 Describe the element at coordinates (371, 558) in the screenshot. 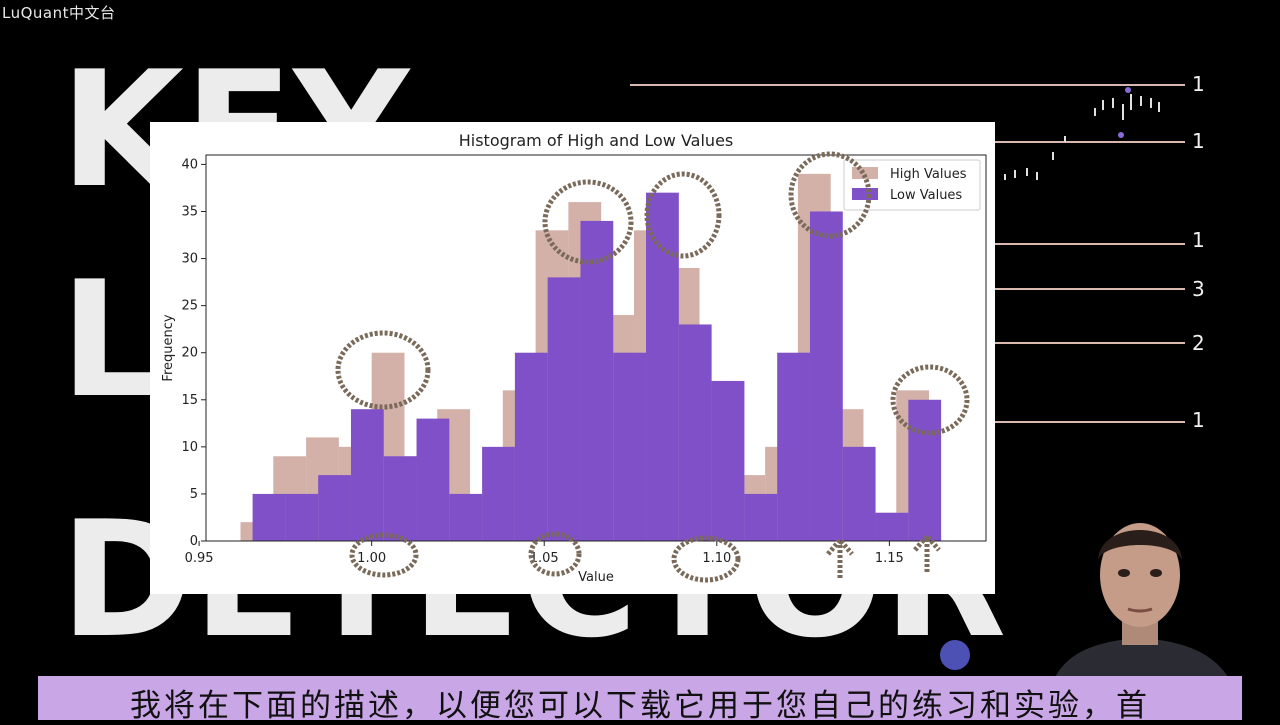

I see `x-tick-label: 1.00` at that location.